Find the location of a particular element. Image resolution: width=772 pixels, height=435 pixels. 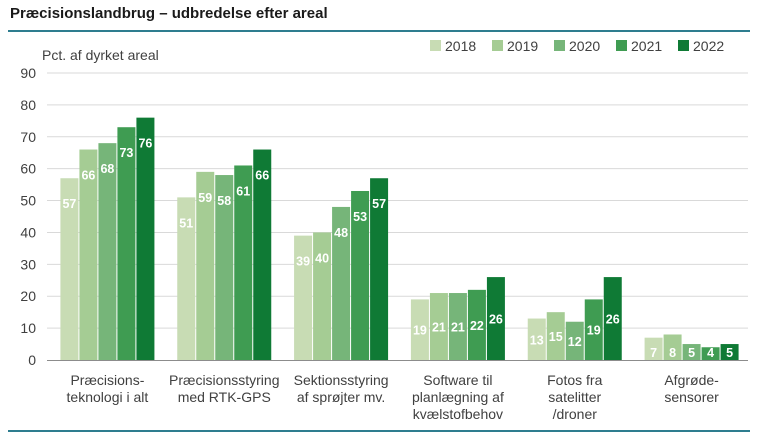

bar-value-label: 13 is located at coordinates (537, 340).